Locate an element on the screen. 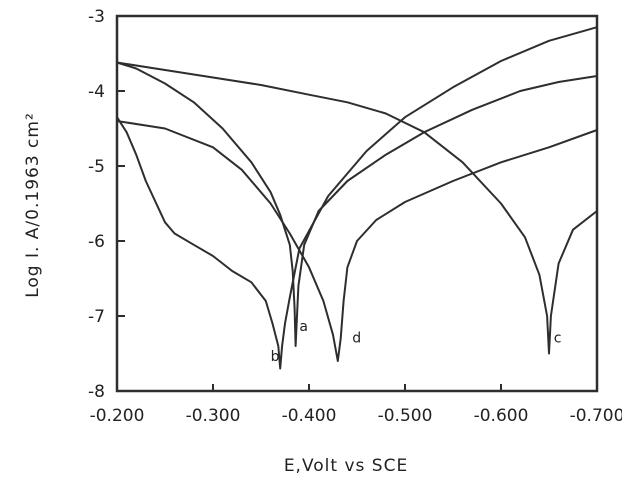  series-label-c: c is located at coordinates (558, 338).